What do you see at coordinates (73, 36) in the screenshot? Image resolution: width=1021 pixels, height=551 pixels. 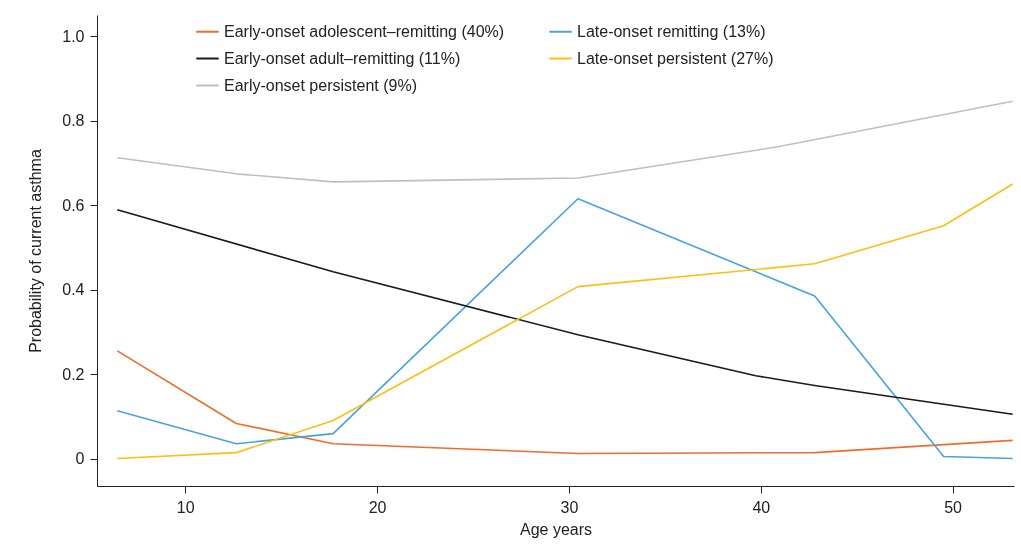 I see `y-tick-label: 1.0` at bounding box center [73, 36].